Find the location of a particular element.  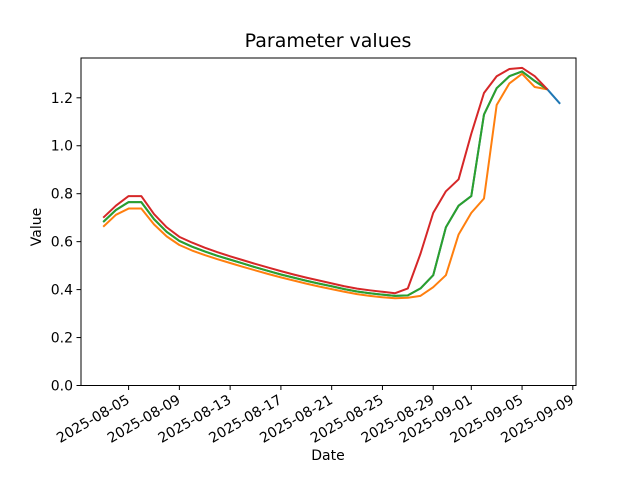

y-tick-label: 0.4 is located at coordinates (62, 291).